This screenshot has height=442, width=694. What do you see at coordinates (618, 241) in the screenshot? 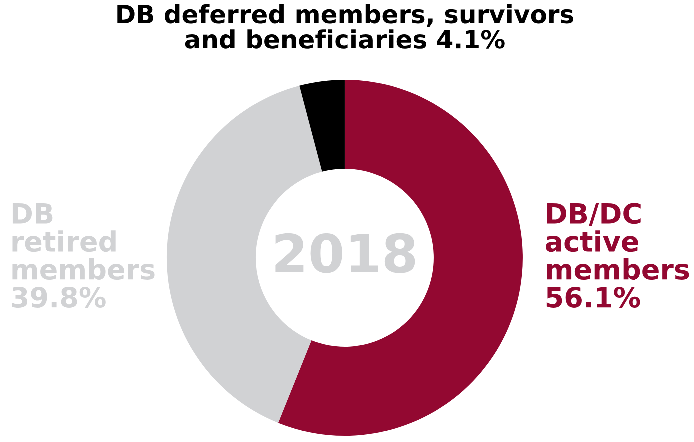
I see `slice-label: DB/DC active members` at bounding box center [618, 241].